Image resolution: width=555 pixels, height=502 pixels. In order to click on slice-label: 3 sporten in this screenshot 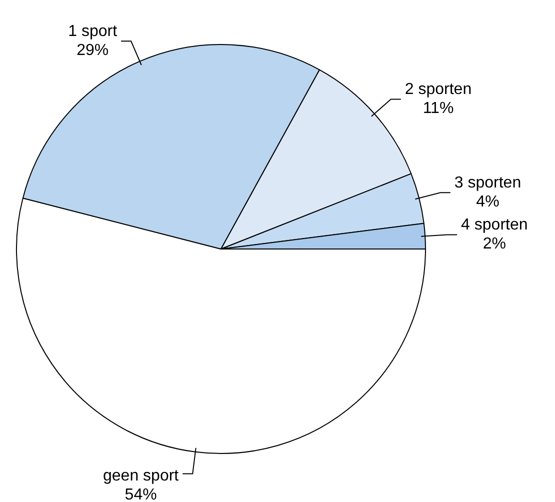, I will do `click(488, 183)`.